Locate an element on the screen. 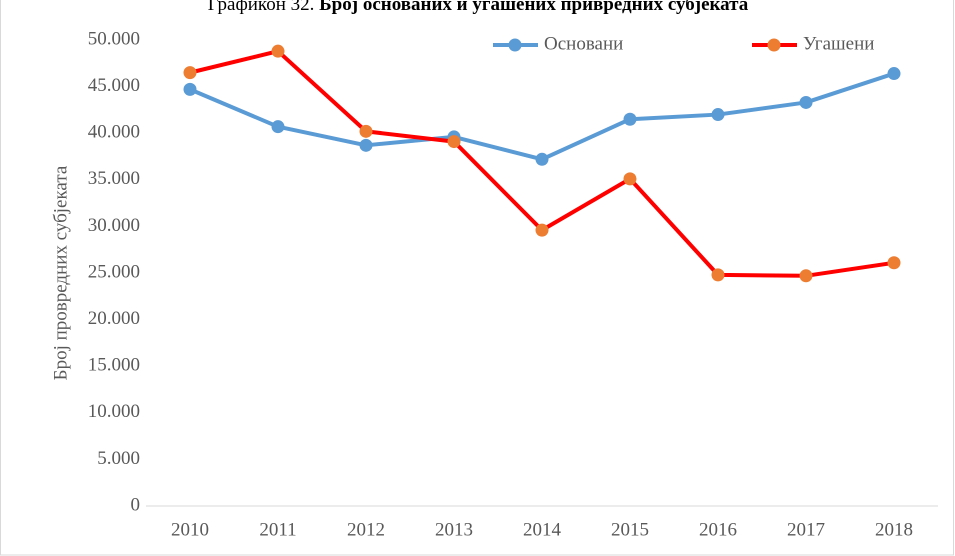 The height and width of the screenshot is (556, 955). y-tick-label: 35.000 is located at coordinates (114, 178).